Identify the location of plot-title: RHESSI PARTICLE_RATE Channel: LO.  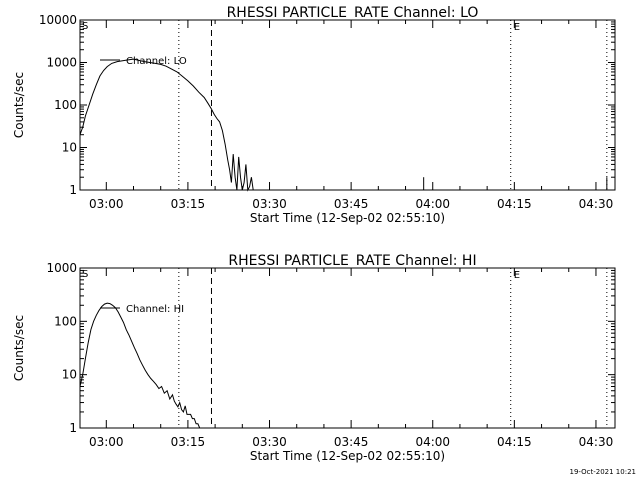
(353, 13).